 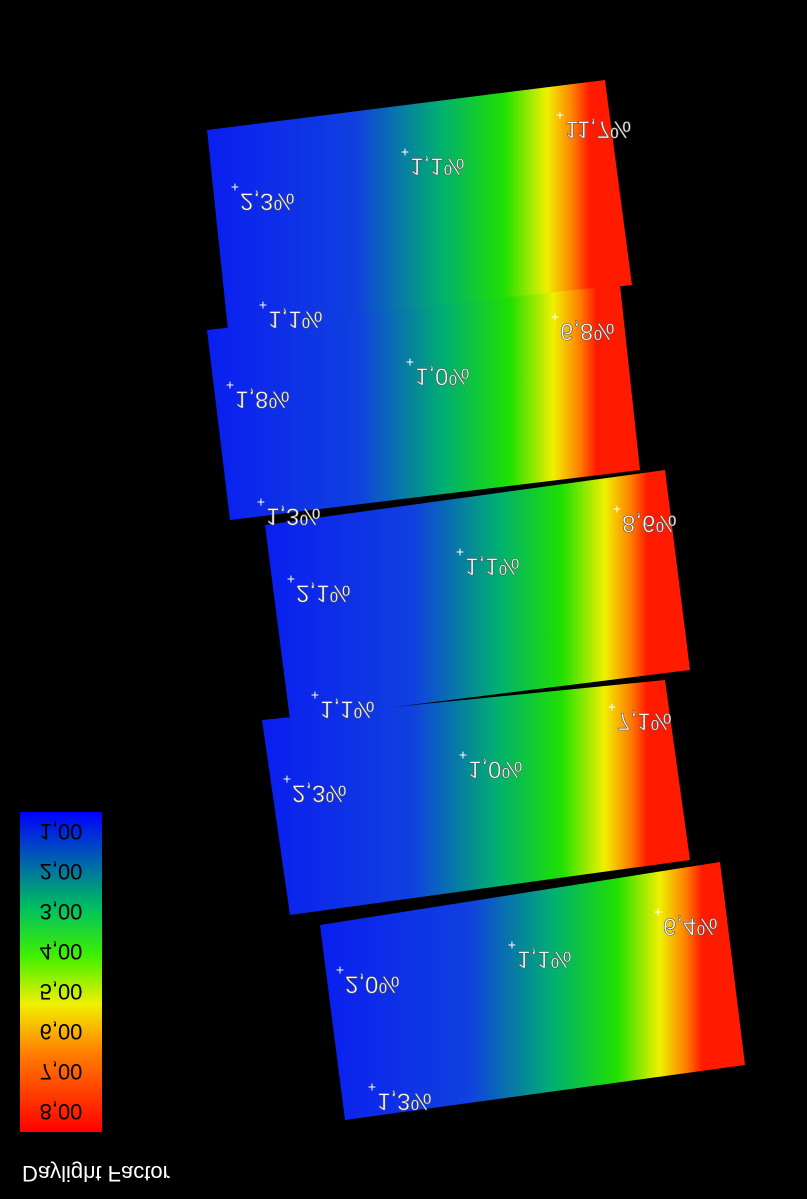 What do you see at coordinates (372, 984) in the screenshot?
I see `df-annotation: 2,0%` at bounding box center [372, 984].